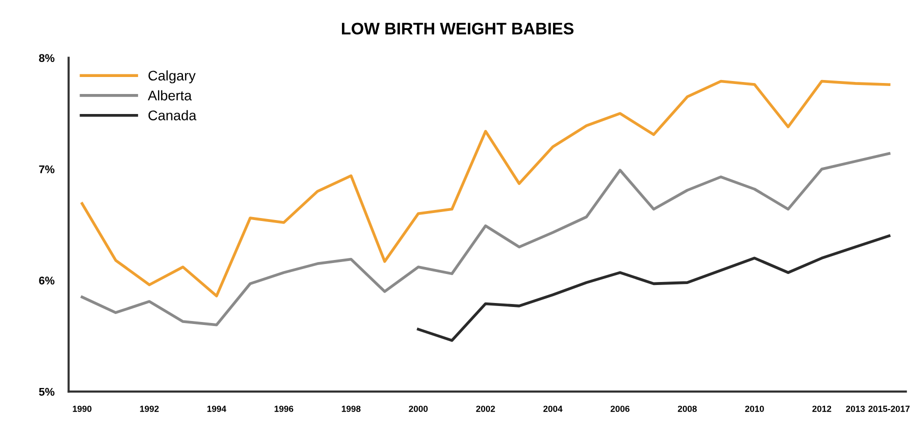 This screenshot has width=915, height=445. Describe the element at coordinates (170, 95) in the screenshot. I see `legend-label: Alberta` at that location.